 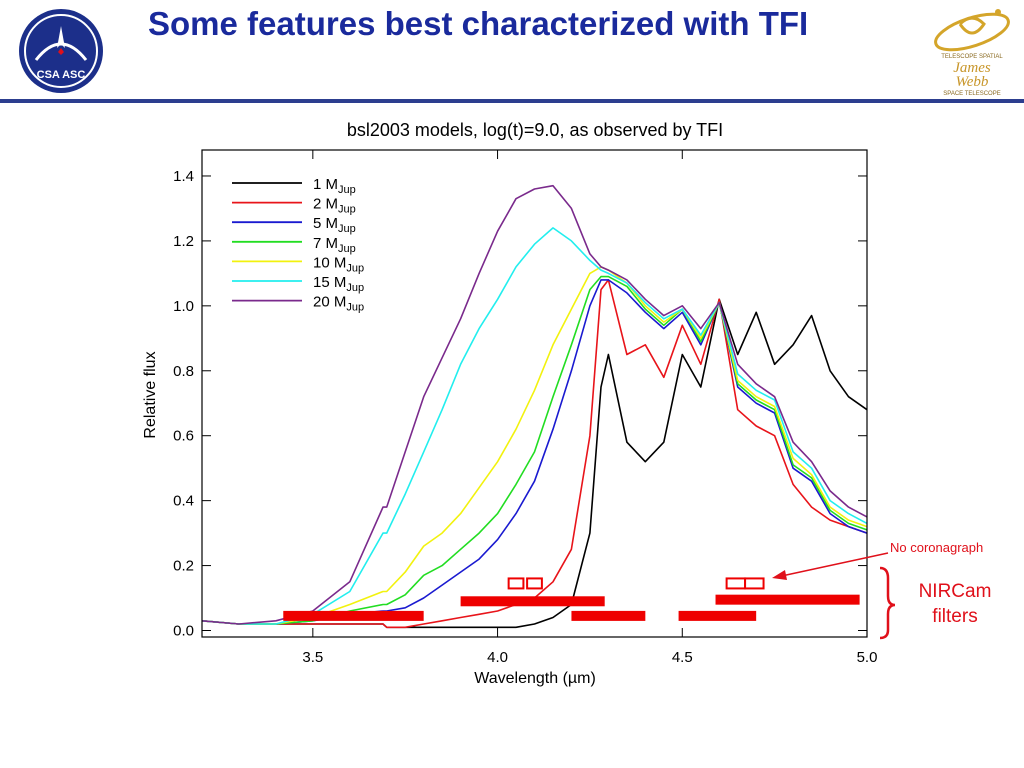 I want to click on y-tick-label: 0.2, so click(x=183, y=566).